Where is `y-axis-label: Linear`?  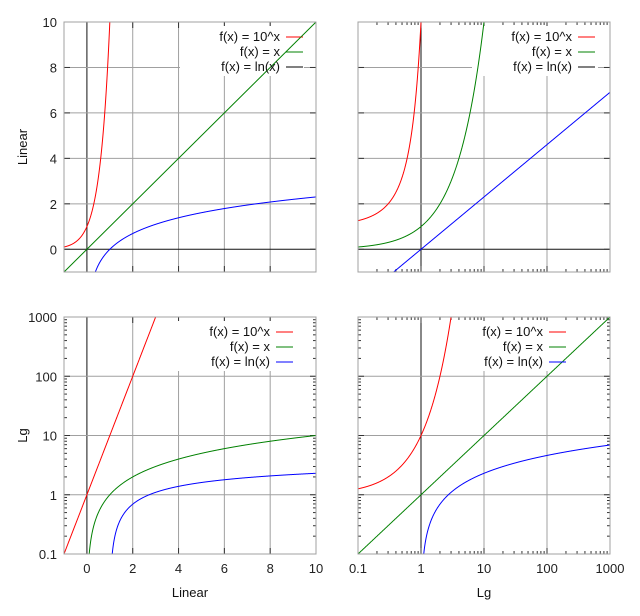 y-axis-label: Linear is located at coordinates (22, 146).